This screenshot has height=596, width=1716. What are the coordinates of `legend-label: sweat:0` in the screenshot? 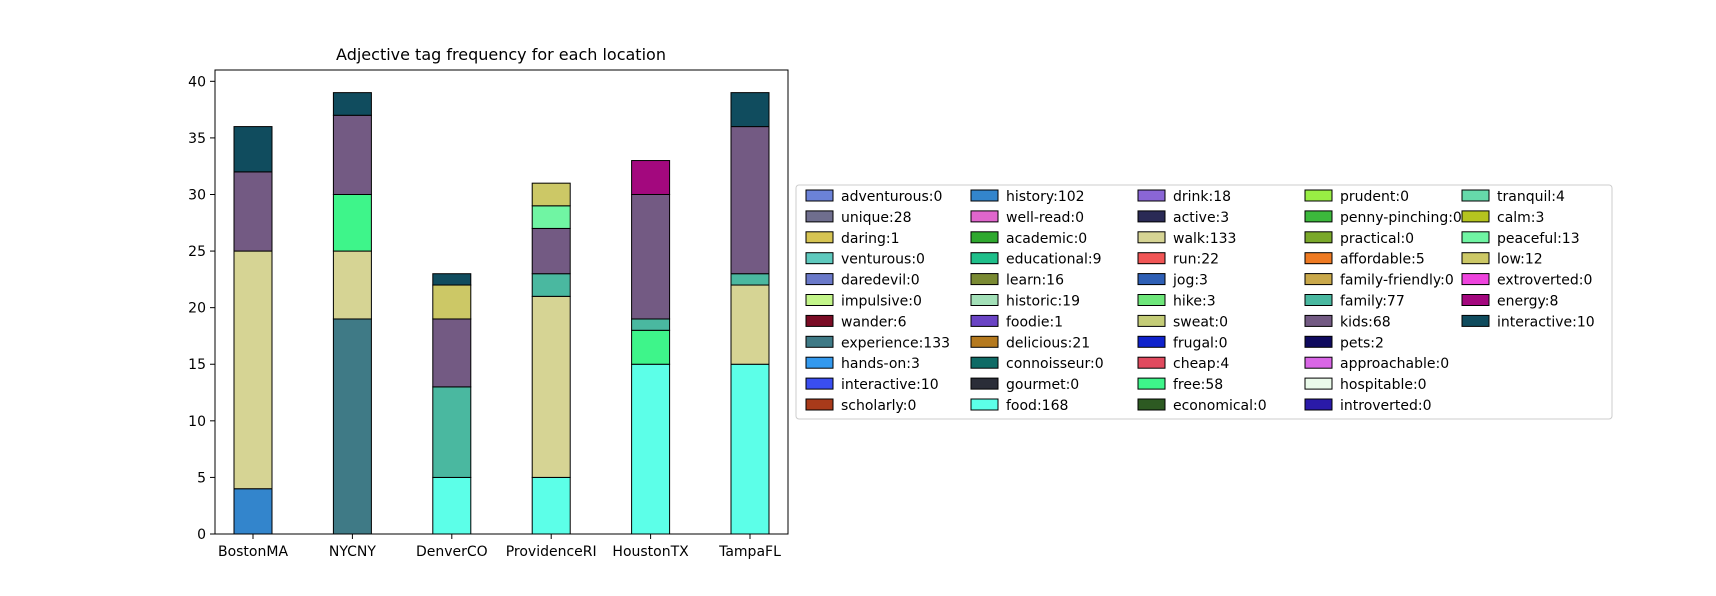 It's located at (1200, 322).